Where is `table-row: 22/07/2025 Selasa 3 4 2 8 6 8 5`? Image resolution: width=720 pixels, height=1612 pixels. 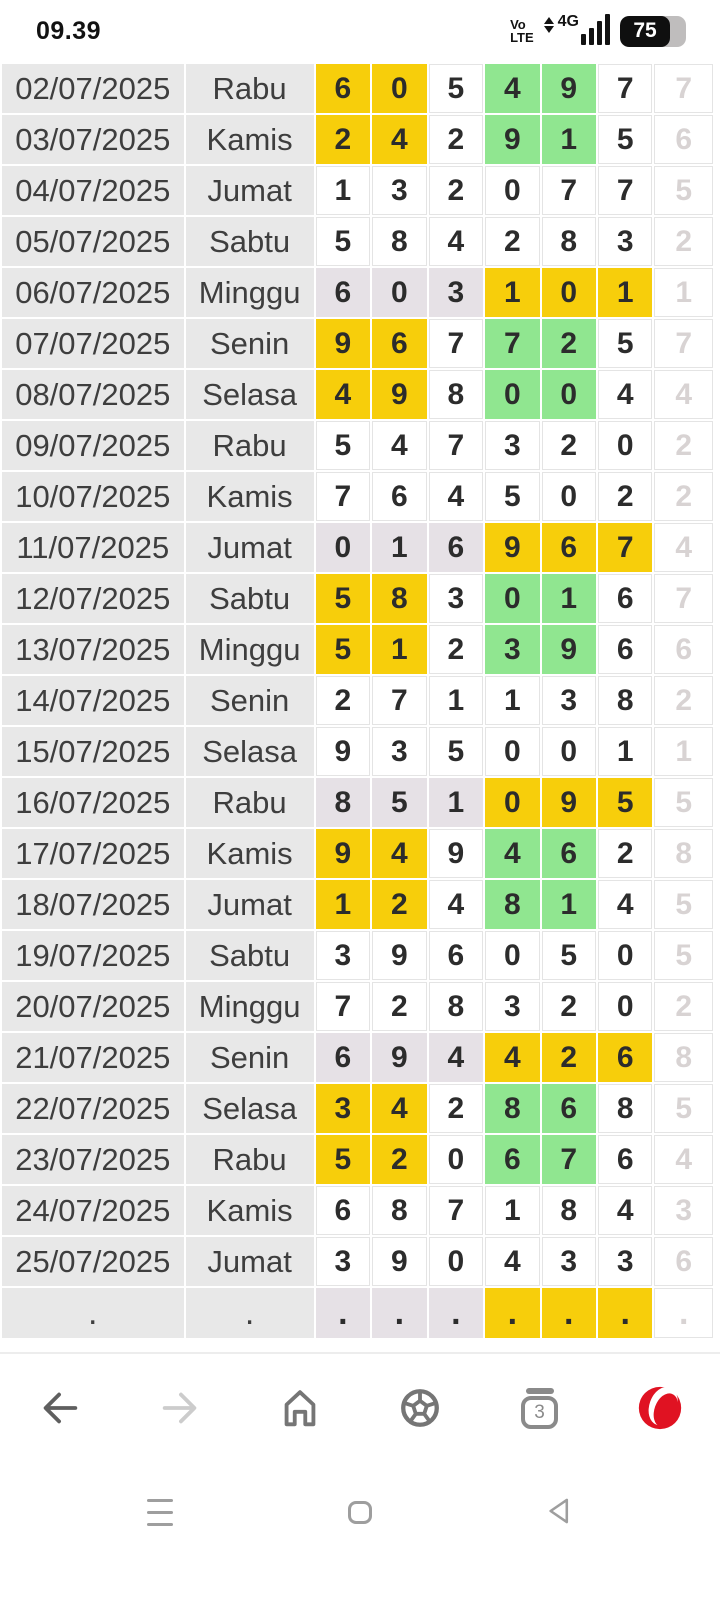
table-row: 22/07/2025 Selasa 3 4 2 8 6 8 5 is located at coordinates (357, 1108).